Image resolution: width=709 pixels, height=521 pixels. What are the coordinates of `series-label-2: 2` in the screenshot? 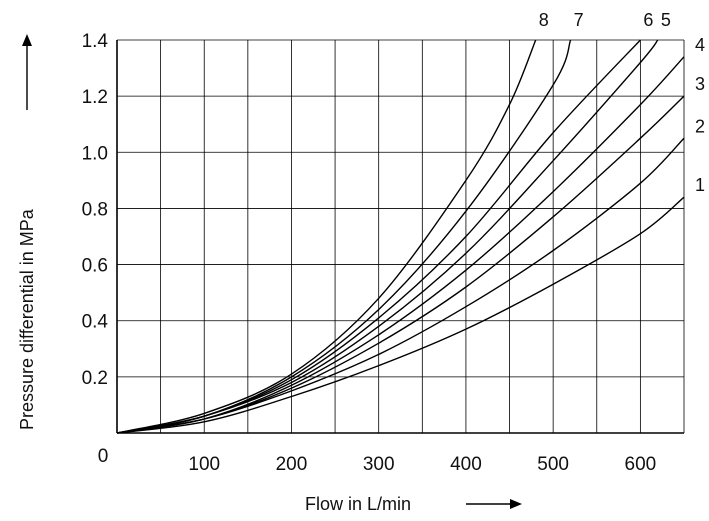 It's located at (700, 126).